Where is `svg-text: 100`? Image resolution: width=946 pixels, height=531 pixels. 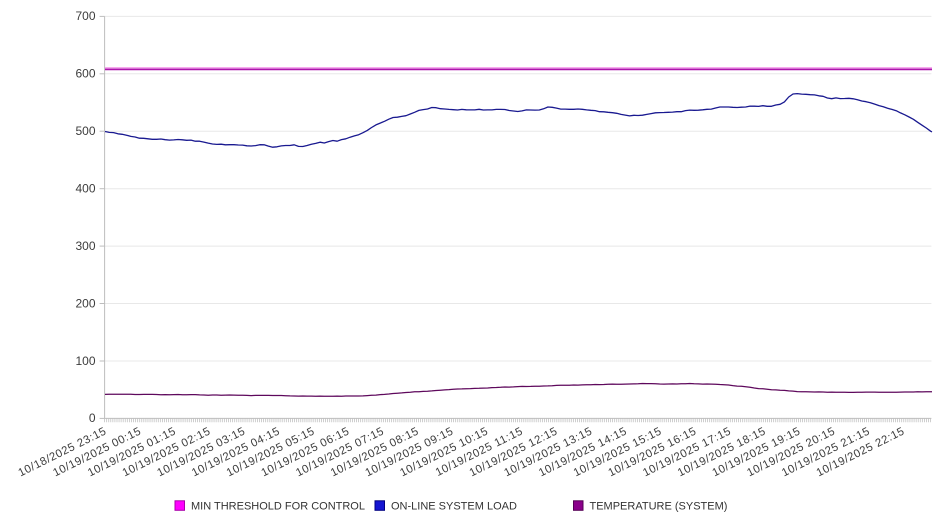 svg-text: 100 is located at coordinates (85, 361).